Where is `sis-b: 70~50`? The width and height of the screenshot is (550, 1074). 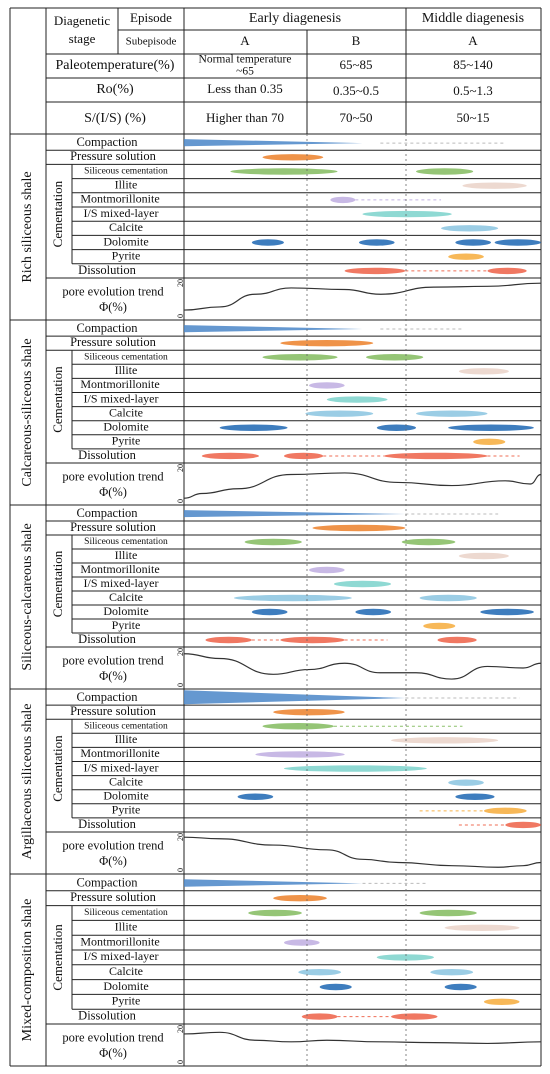
sis-b: 70~50 is located at coordinates (355, 117).